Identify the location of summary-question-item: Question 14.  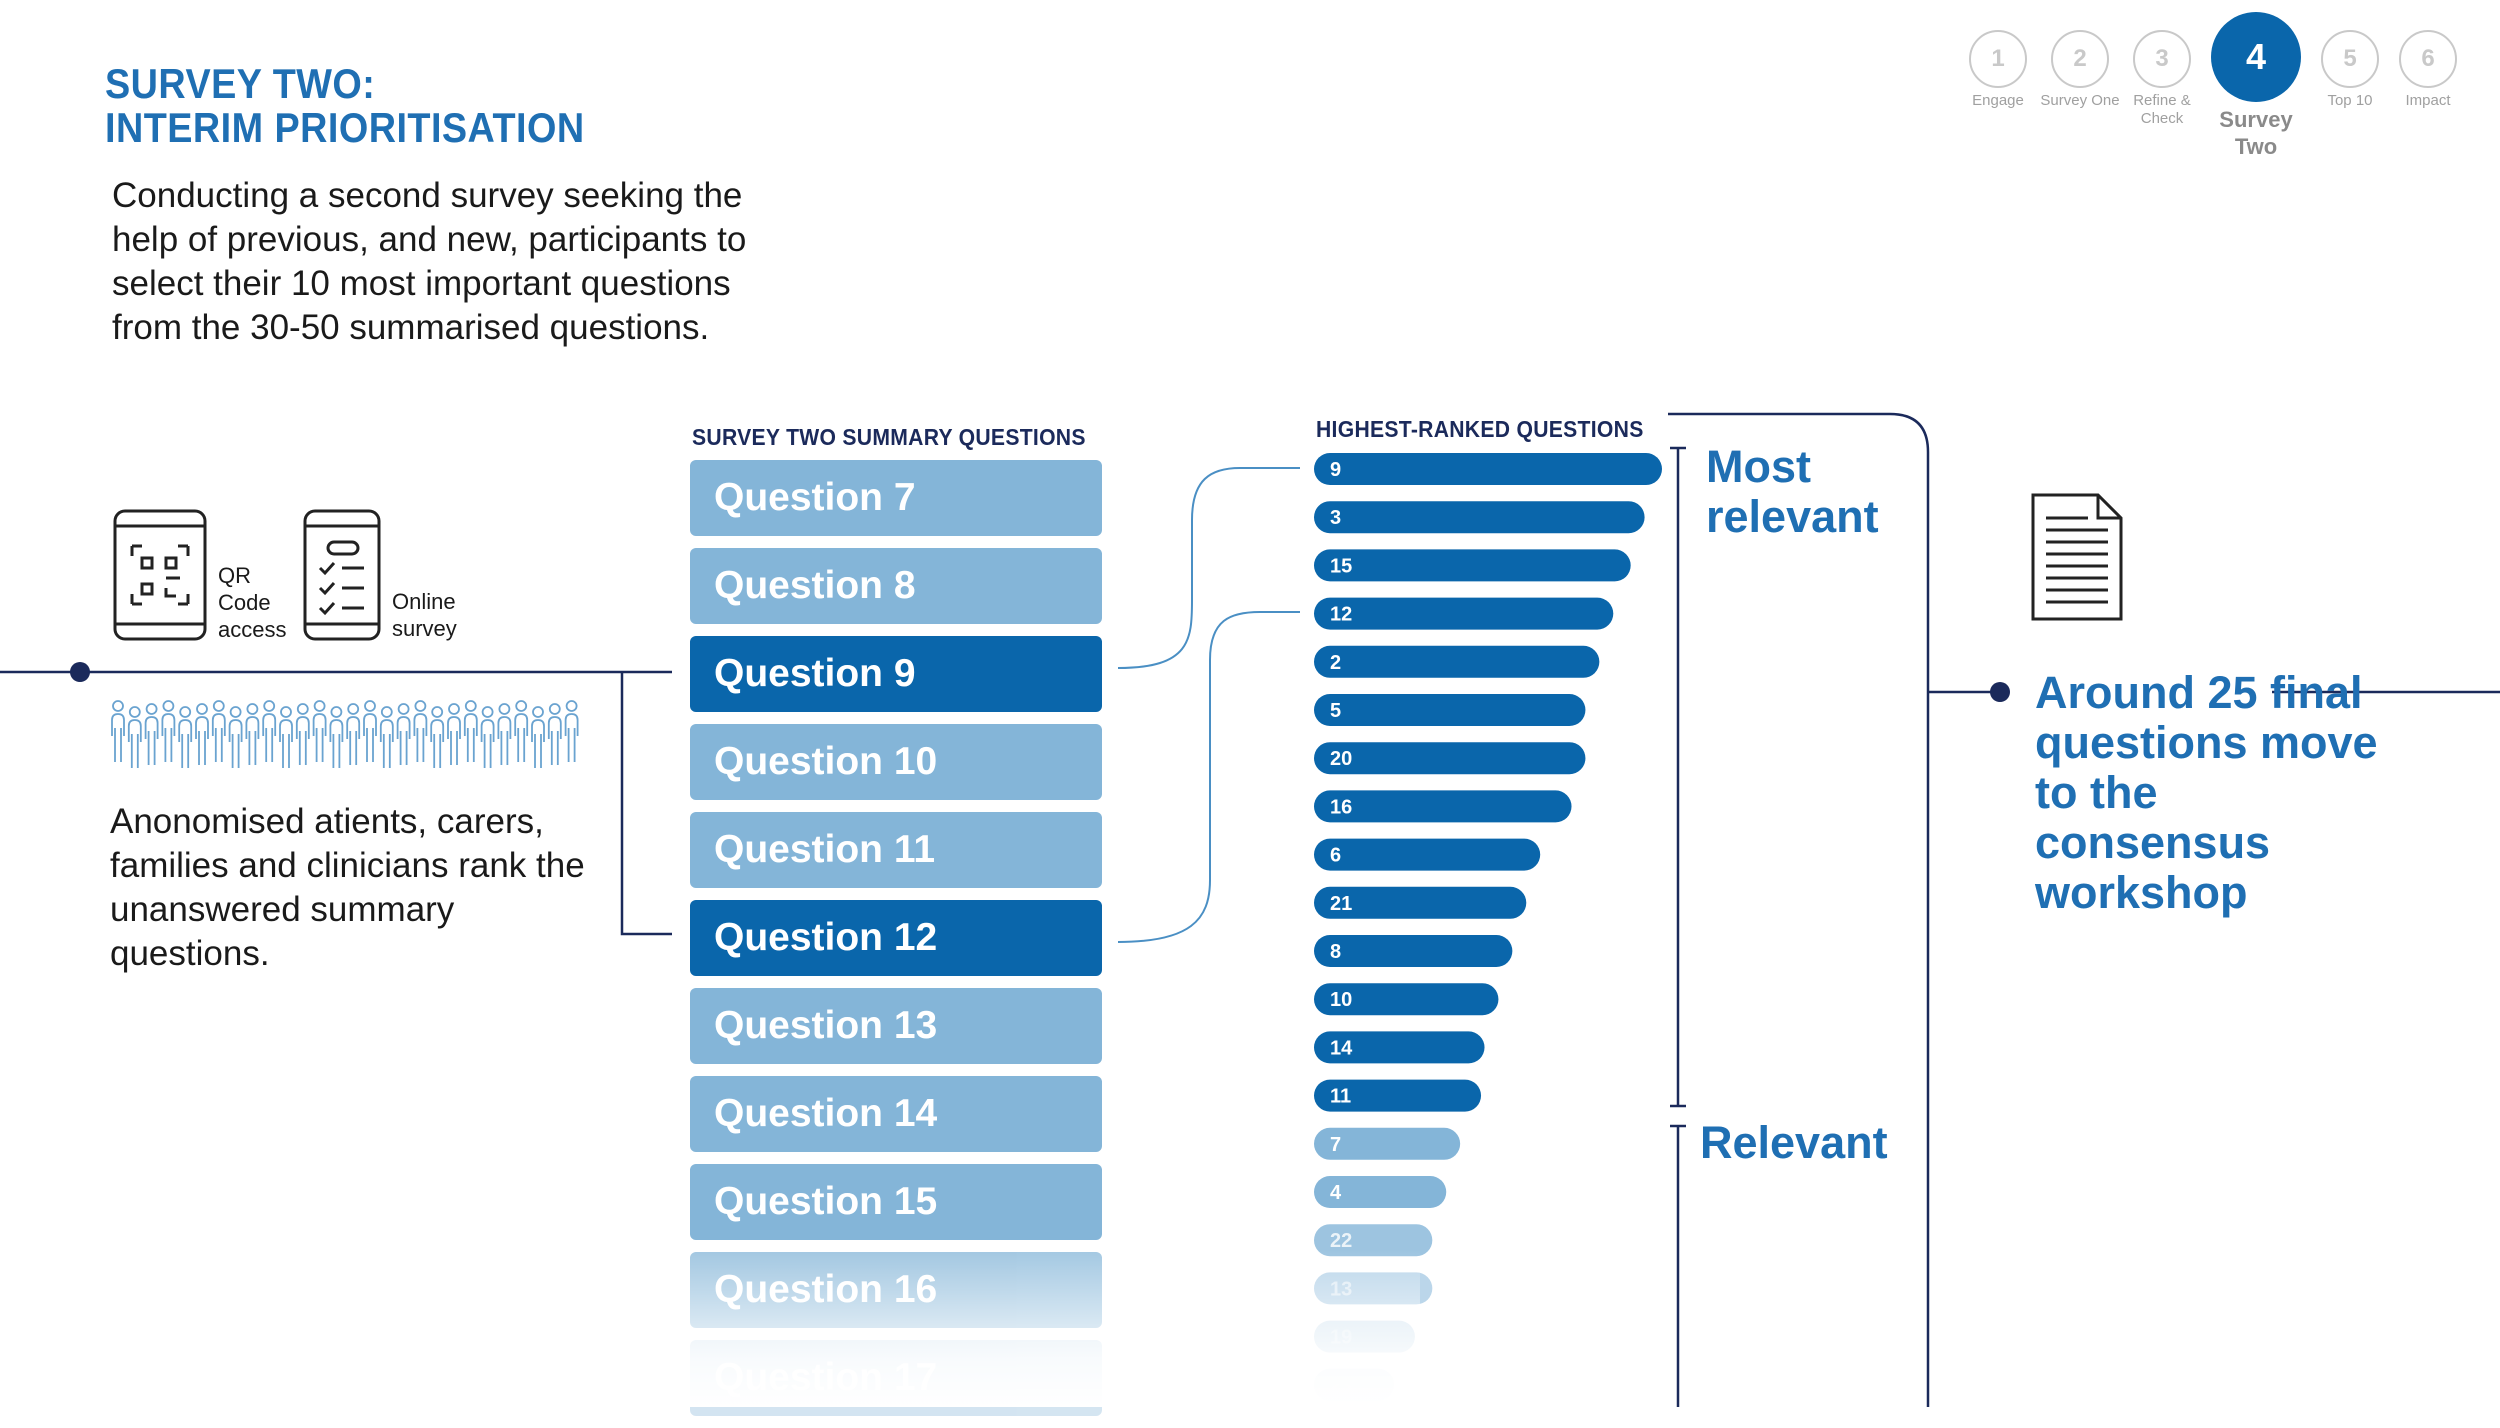
(896, 1114).